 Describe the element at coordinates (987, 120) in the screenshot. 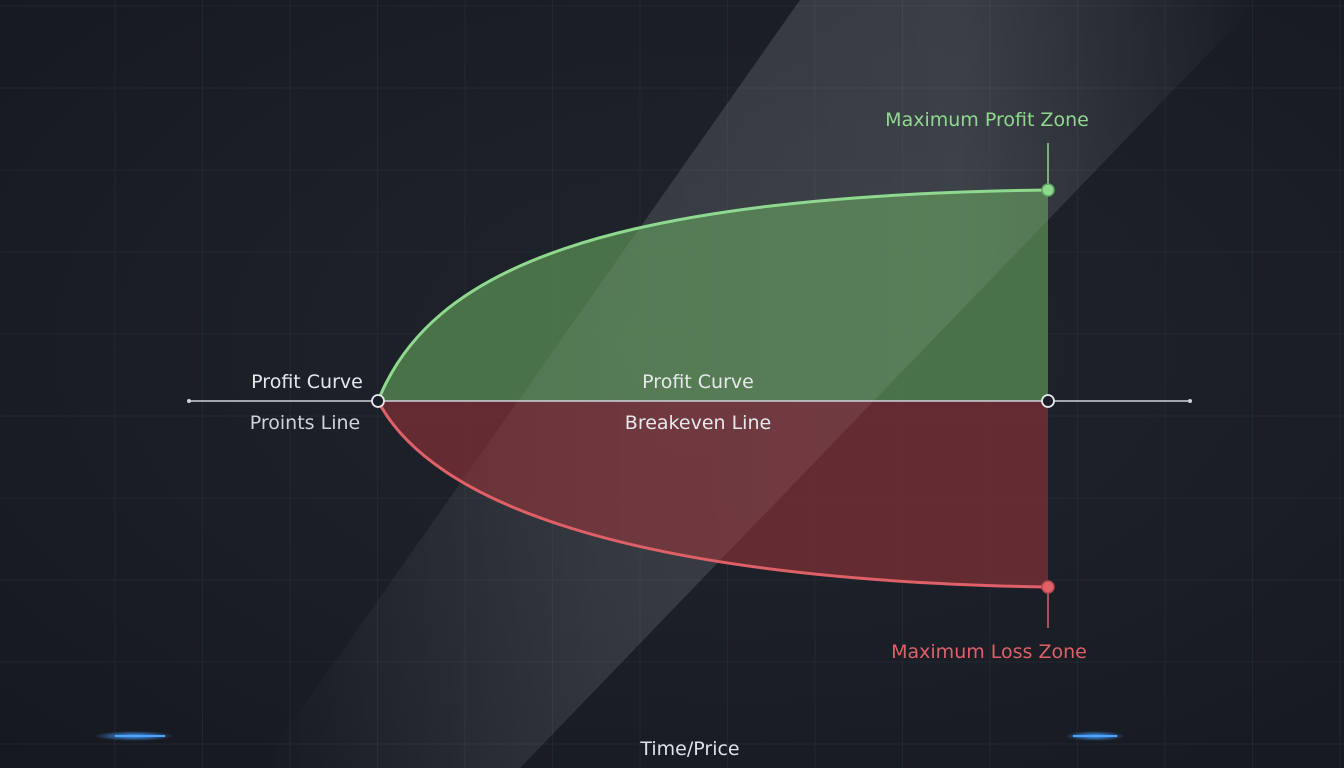

I see `max-profit-zone-label: Maximum Profit Zone` at that location.